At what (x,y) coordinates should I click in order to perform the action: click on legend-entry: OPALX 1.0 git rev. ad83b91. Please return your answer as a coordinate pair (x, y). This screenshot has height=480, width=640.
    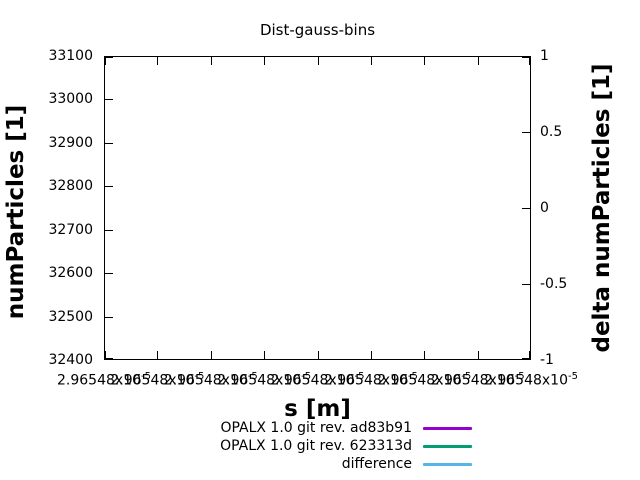
    Looking at the image, I should click on (346, 428).